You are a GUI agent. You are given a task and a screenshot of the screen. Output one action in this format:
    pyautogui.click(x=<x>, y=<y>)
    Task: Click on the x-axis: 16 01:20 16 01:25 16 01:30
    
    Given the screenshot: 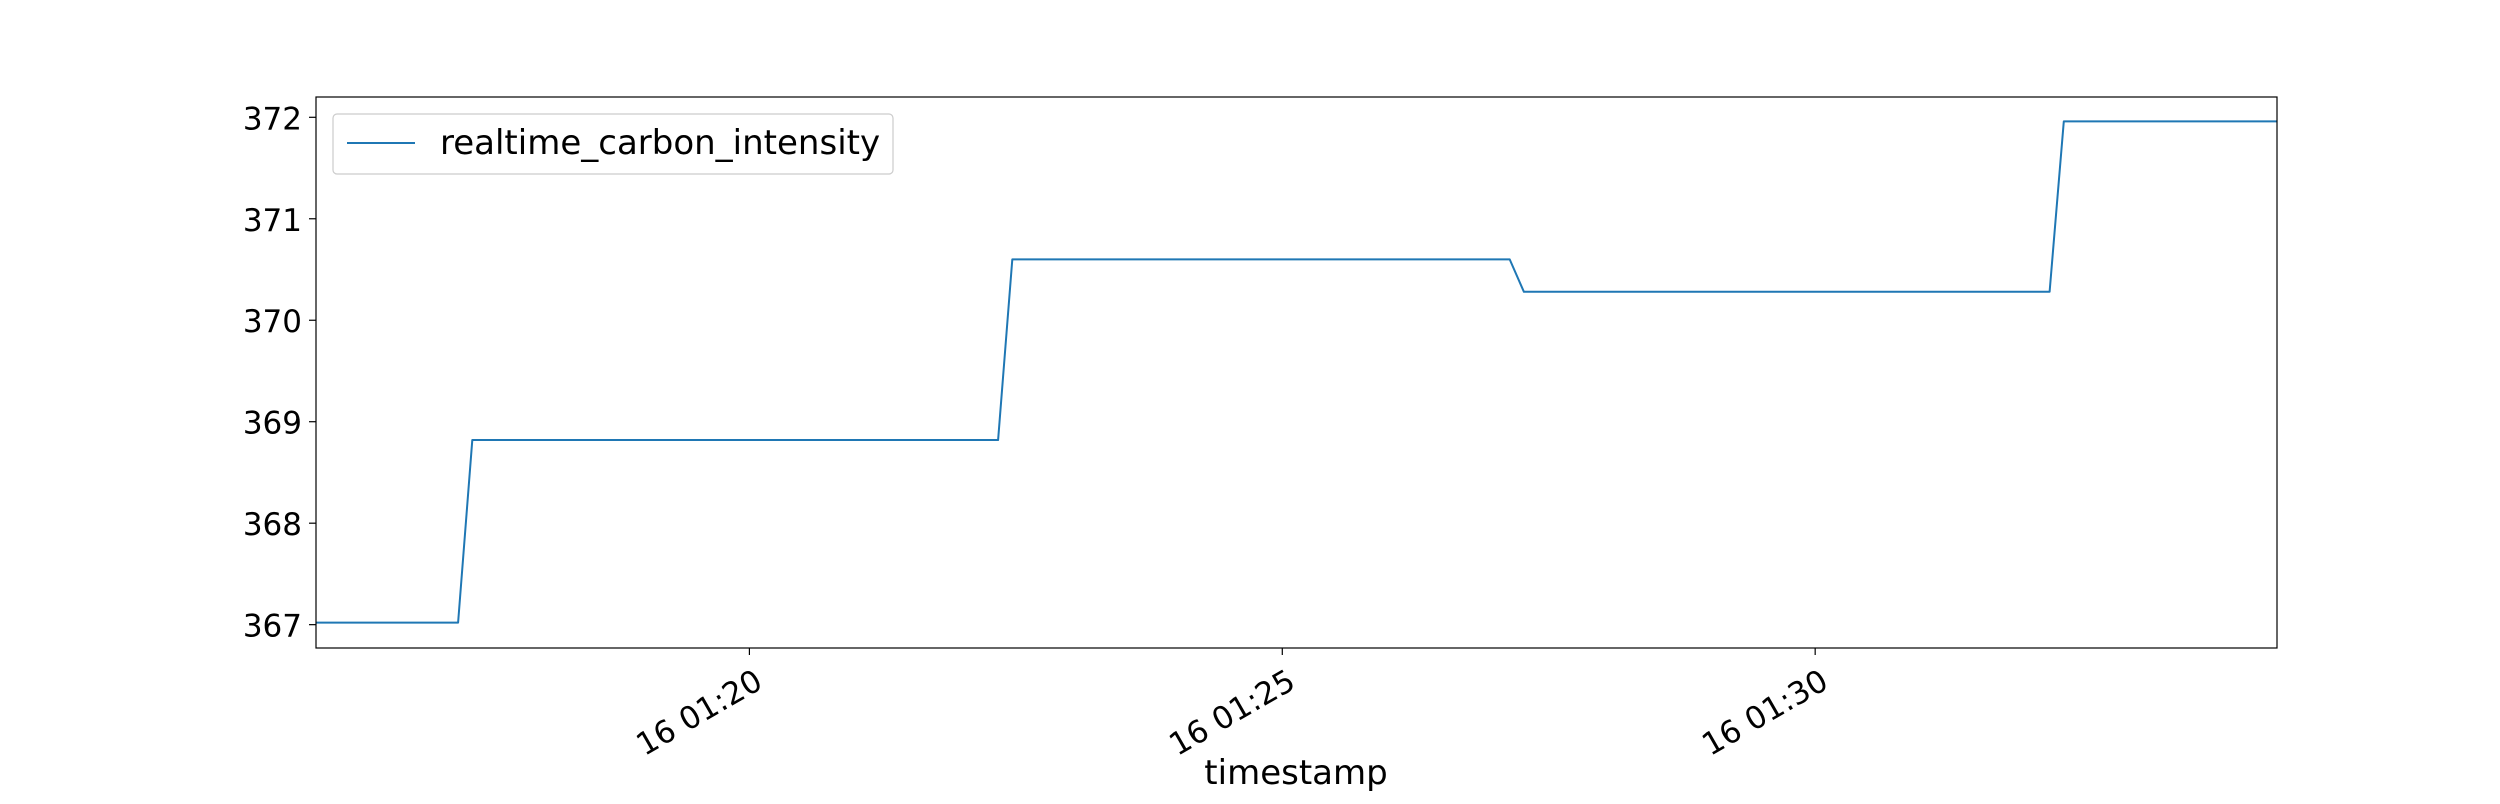 What is the action you would take?
    pyautogui.click(x=1232, y=705)
    